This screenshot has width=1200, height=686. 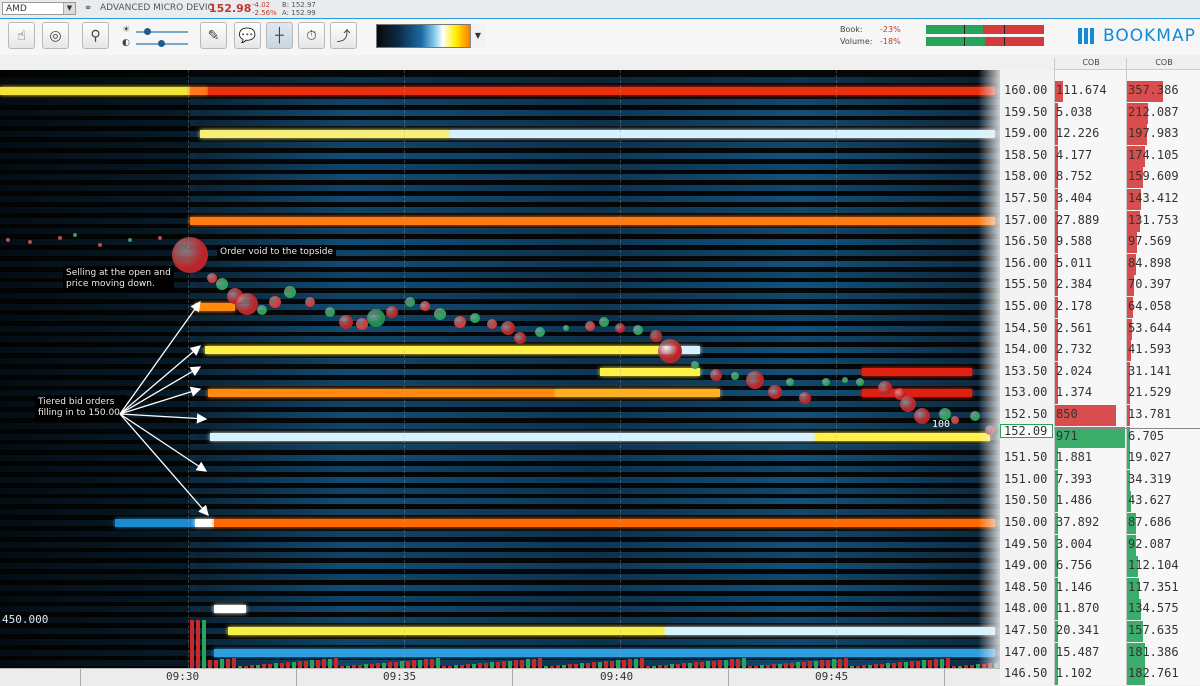 I want to click on snapshot-button: ◎, so click(x=55, y=35).